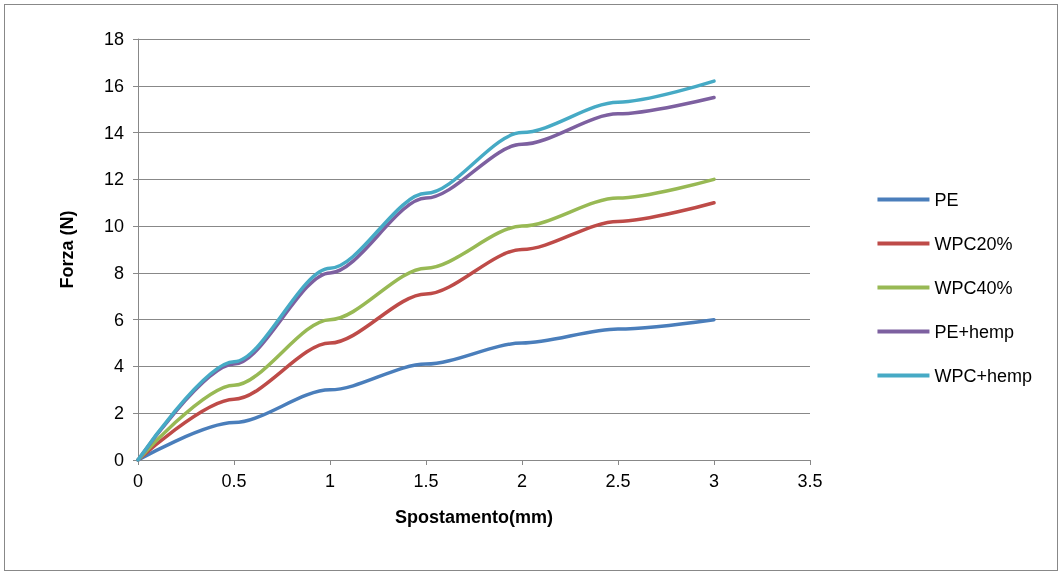 Image resolution: width=1064 pixels, height=577 pixels. I want to click on y-tick-label: 10, so click(113, 226).